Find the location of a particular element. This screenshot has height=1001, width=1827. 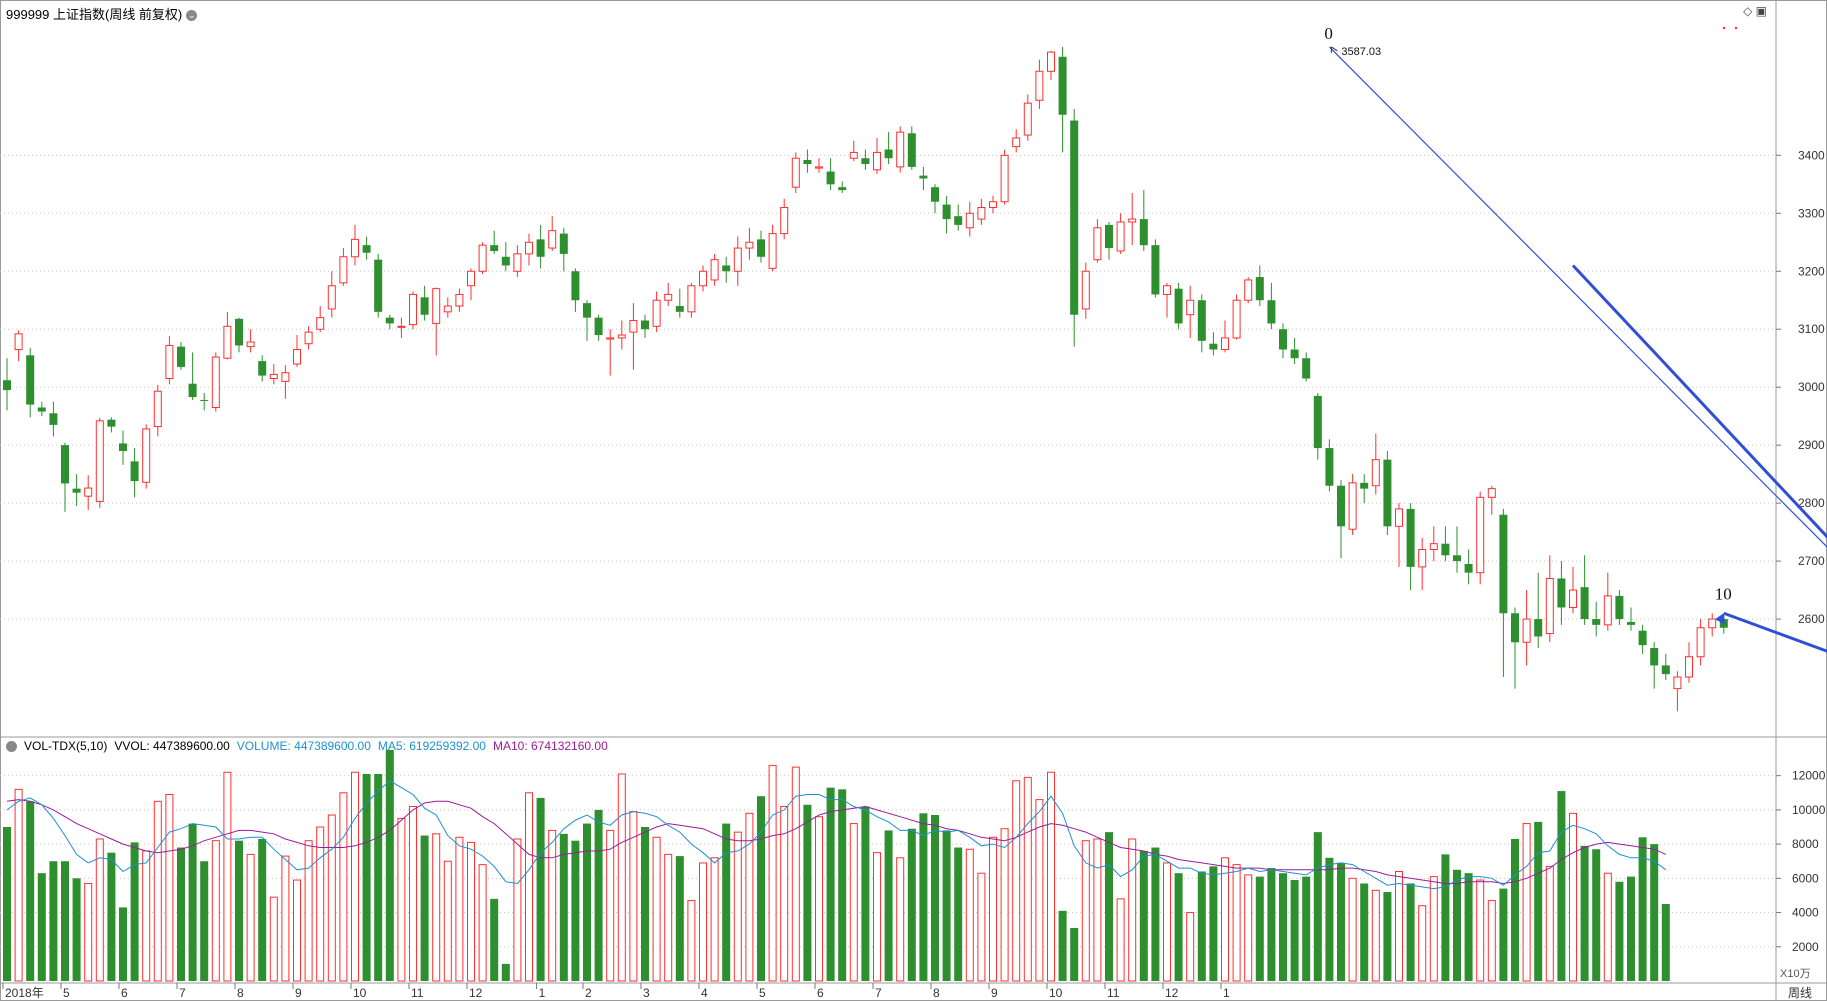

diamond-icon: ◇ is located at coordinates (1748, 11).